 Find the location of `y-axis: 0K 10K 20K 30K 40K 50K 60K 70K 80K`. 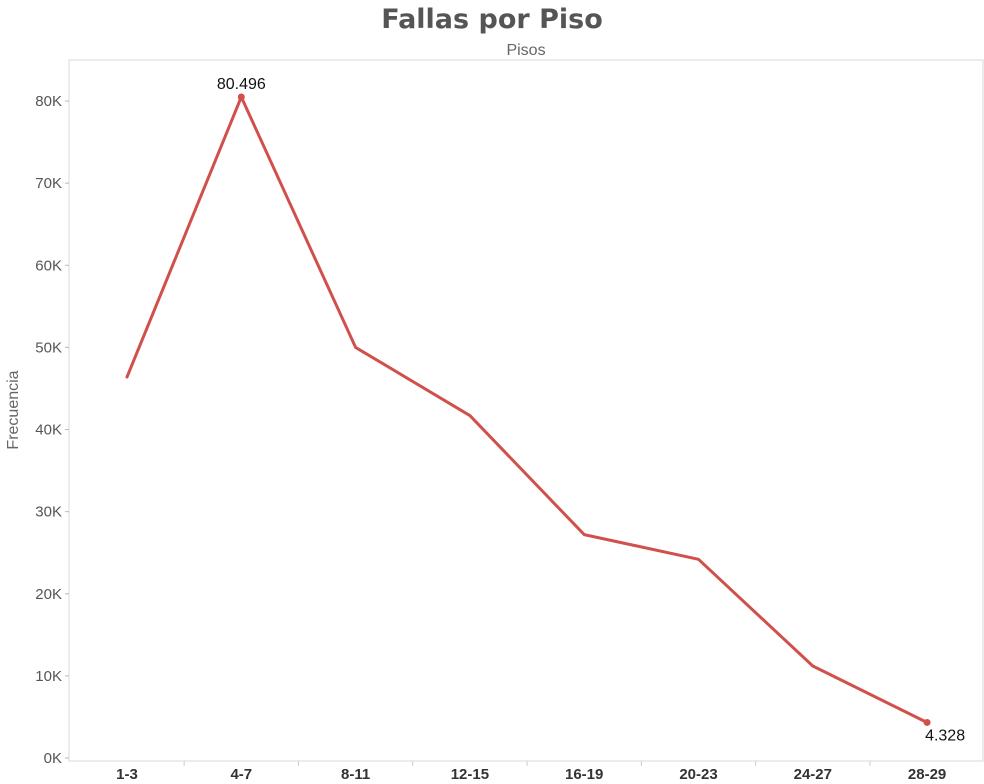

y-axis: 0K 10K 20K 30K 40K 50K 60K 70K 80K is located at coordinates (52, 430).